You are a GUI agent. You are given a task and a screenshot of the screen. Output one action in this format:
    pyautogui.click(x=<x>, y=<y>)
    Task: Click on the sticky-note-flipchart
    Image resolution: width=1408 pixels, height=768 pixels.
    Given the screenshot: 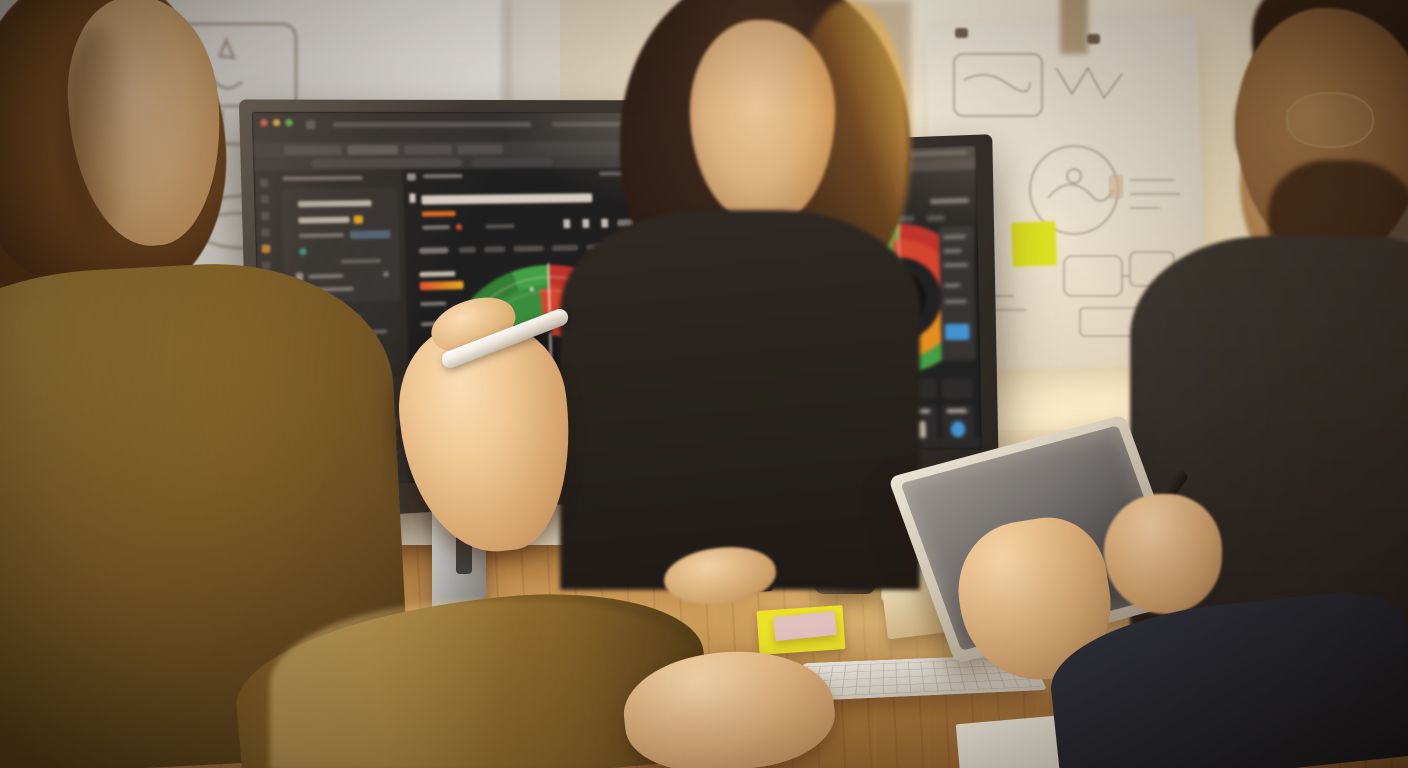 What is the action you would take?
    pyautogui.click(x=1034, y=244)
    